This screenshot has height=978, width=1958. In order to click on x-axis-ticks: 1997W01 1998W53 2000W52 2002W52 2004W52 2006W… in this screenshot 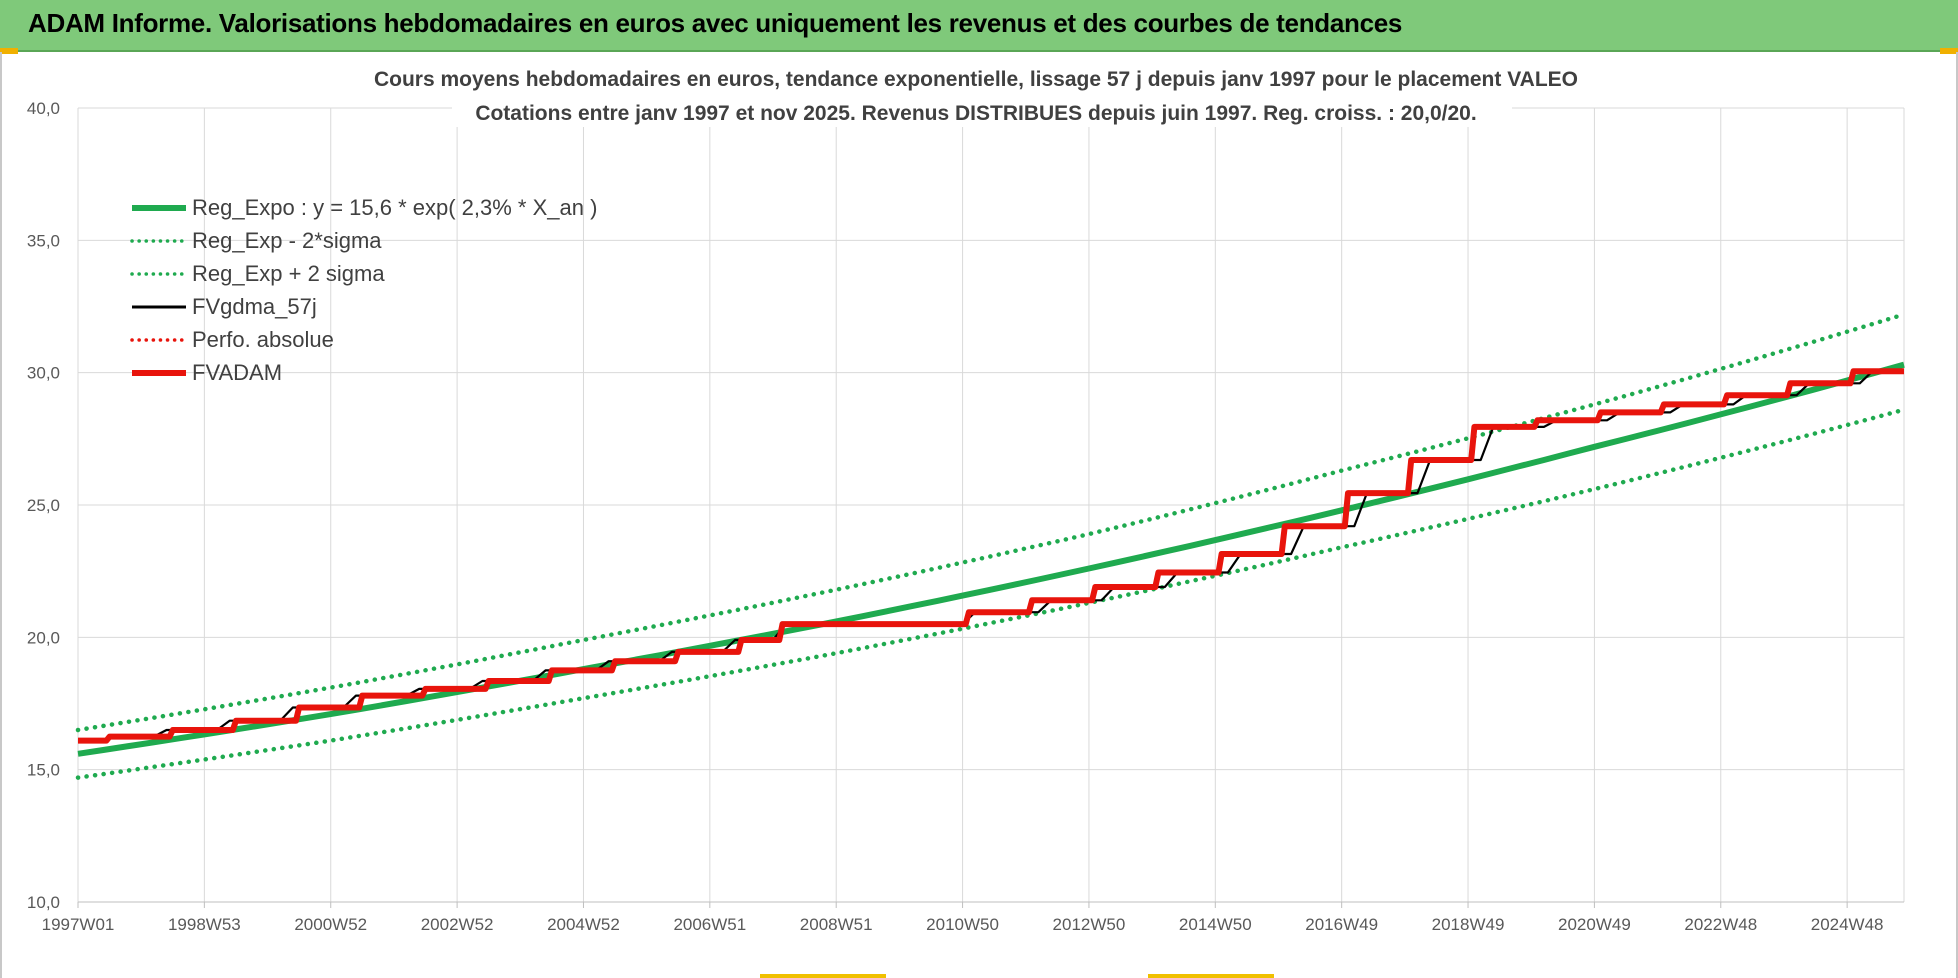, I will do `click(963, 924)`.